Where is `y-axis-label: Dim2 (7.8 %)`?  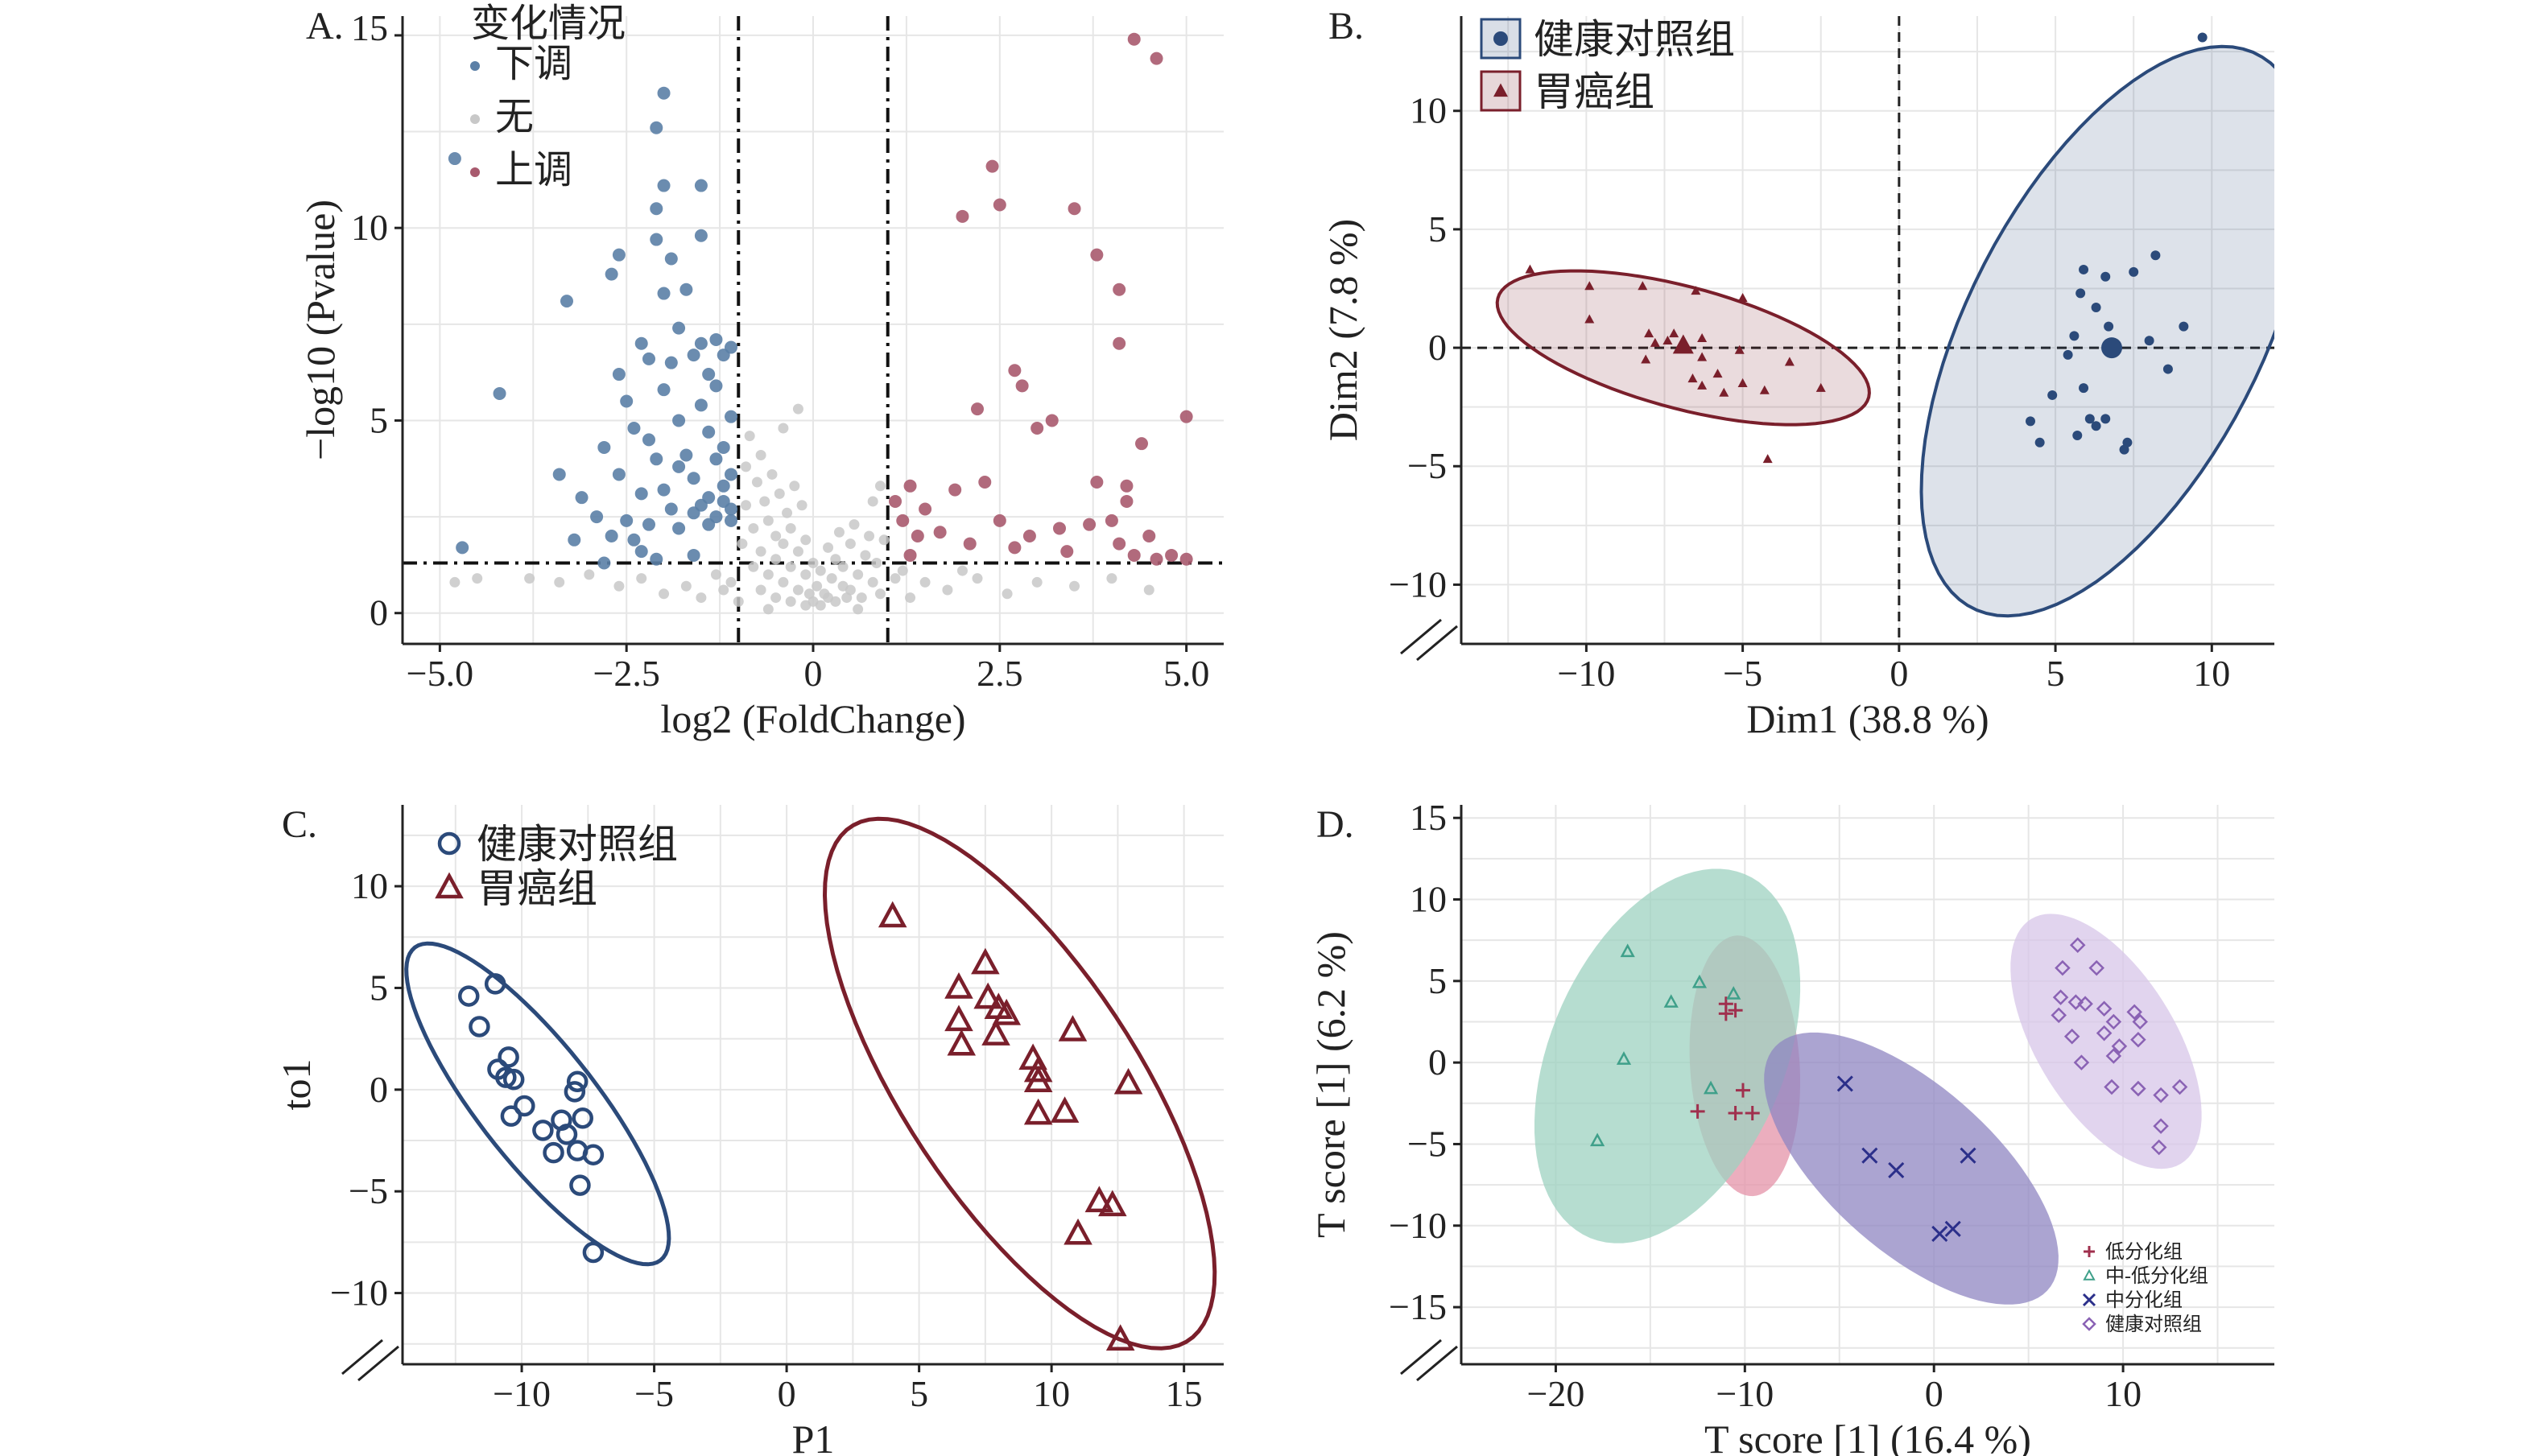 y-axis-label: Dim2 (7.8 %) is located at coordinates (1342, 330).